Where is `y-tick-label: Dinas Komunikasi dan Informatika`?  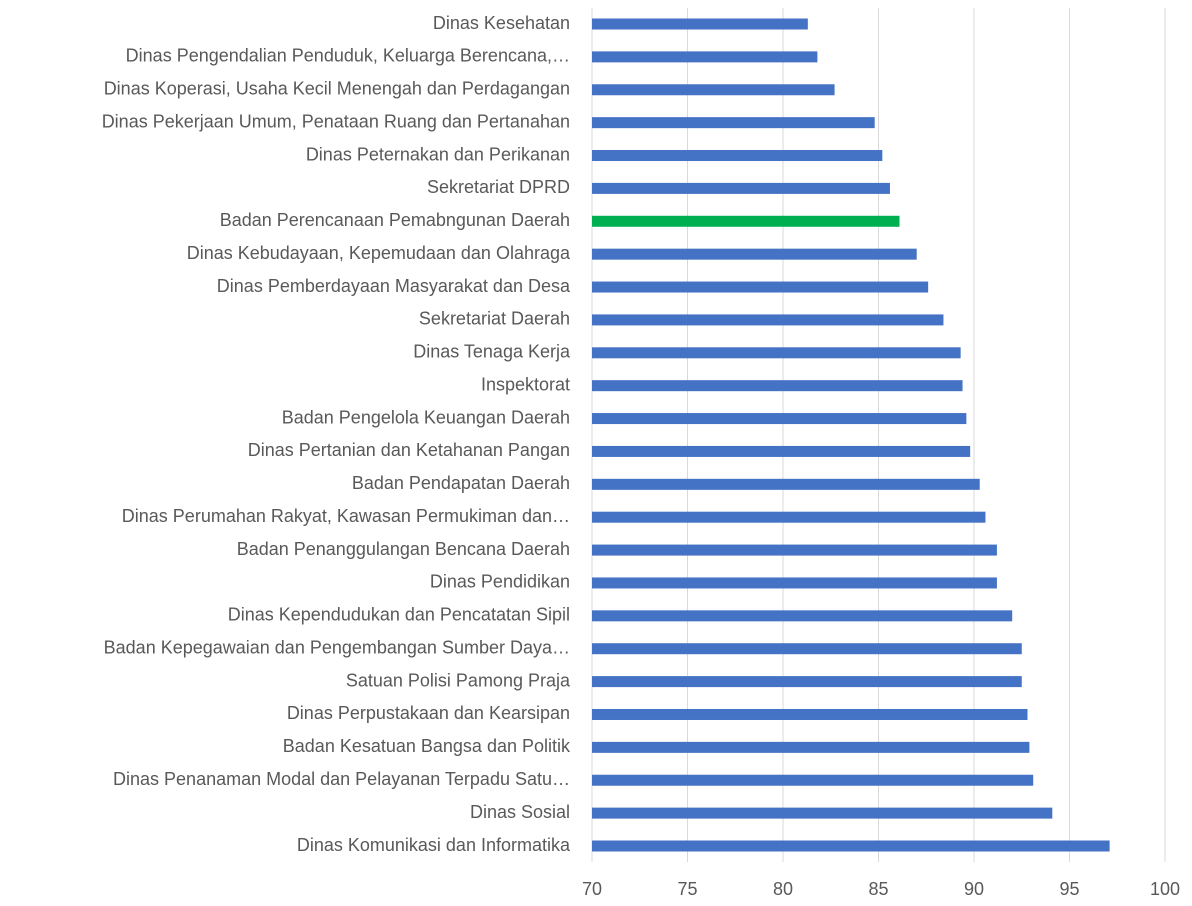 y-tick-label: Dinas Komunikasi dan Informatika is located at coordinates (434, 845).